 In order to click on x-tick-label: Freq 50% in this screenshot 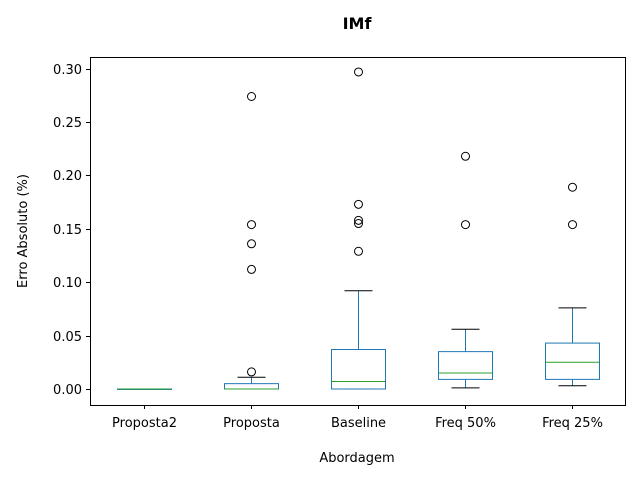, I will do `click(465, 423)`.